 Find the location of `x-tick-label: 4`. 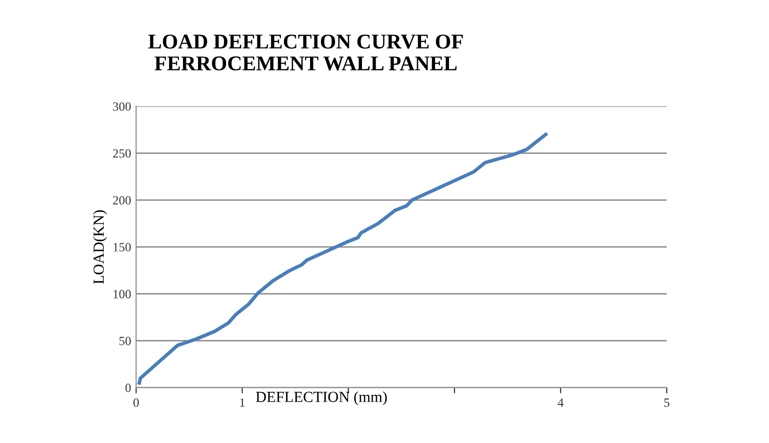

x-tick-label: 4 is located at coordinates (561, 402).